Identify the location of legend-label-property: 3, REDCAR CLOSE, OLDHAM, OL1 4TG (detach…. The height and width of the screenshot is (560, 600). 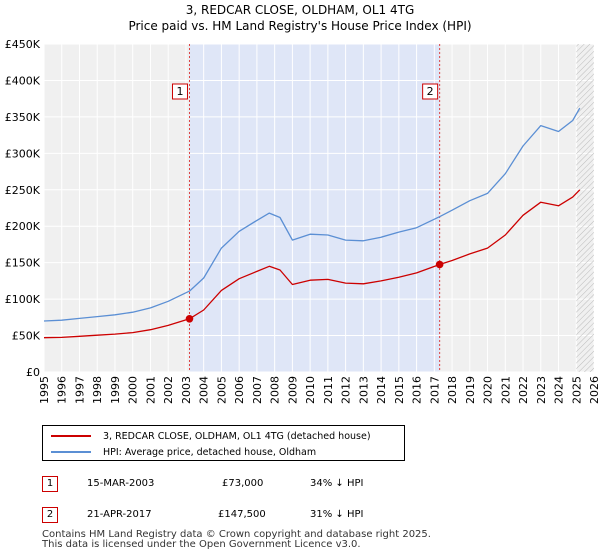
(237, 436).